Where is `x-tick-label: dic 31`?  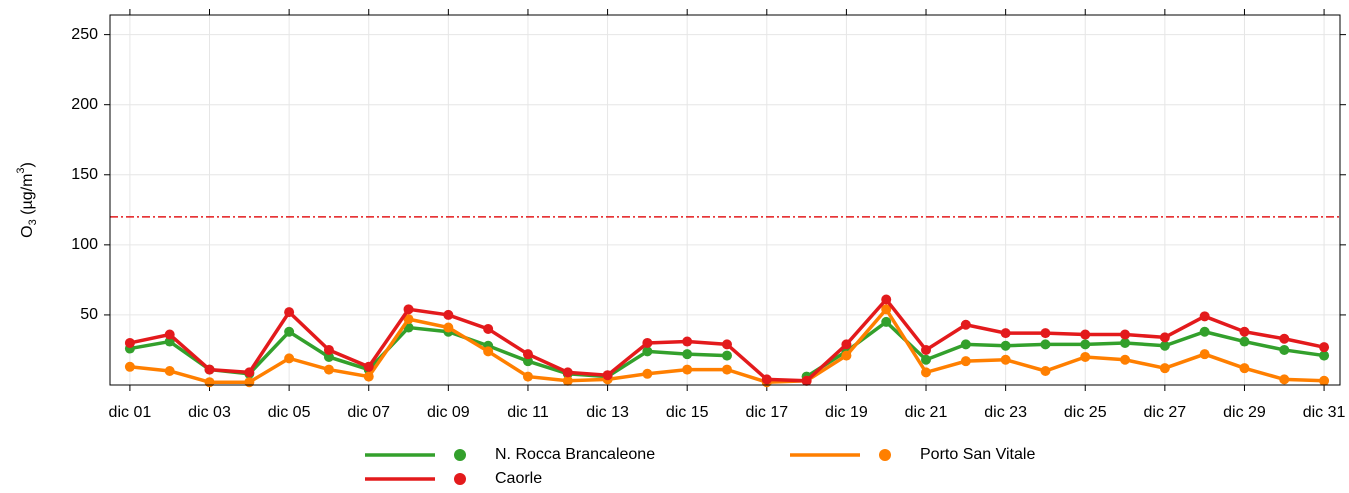 x-tick-label: dic 31 is located at coordinates (1324, 412).